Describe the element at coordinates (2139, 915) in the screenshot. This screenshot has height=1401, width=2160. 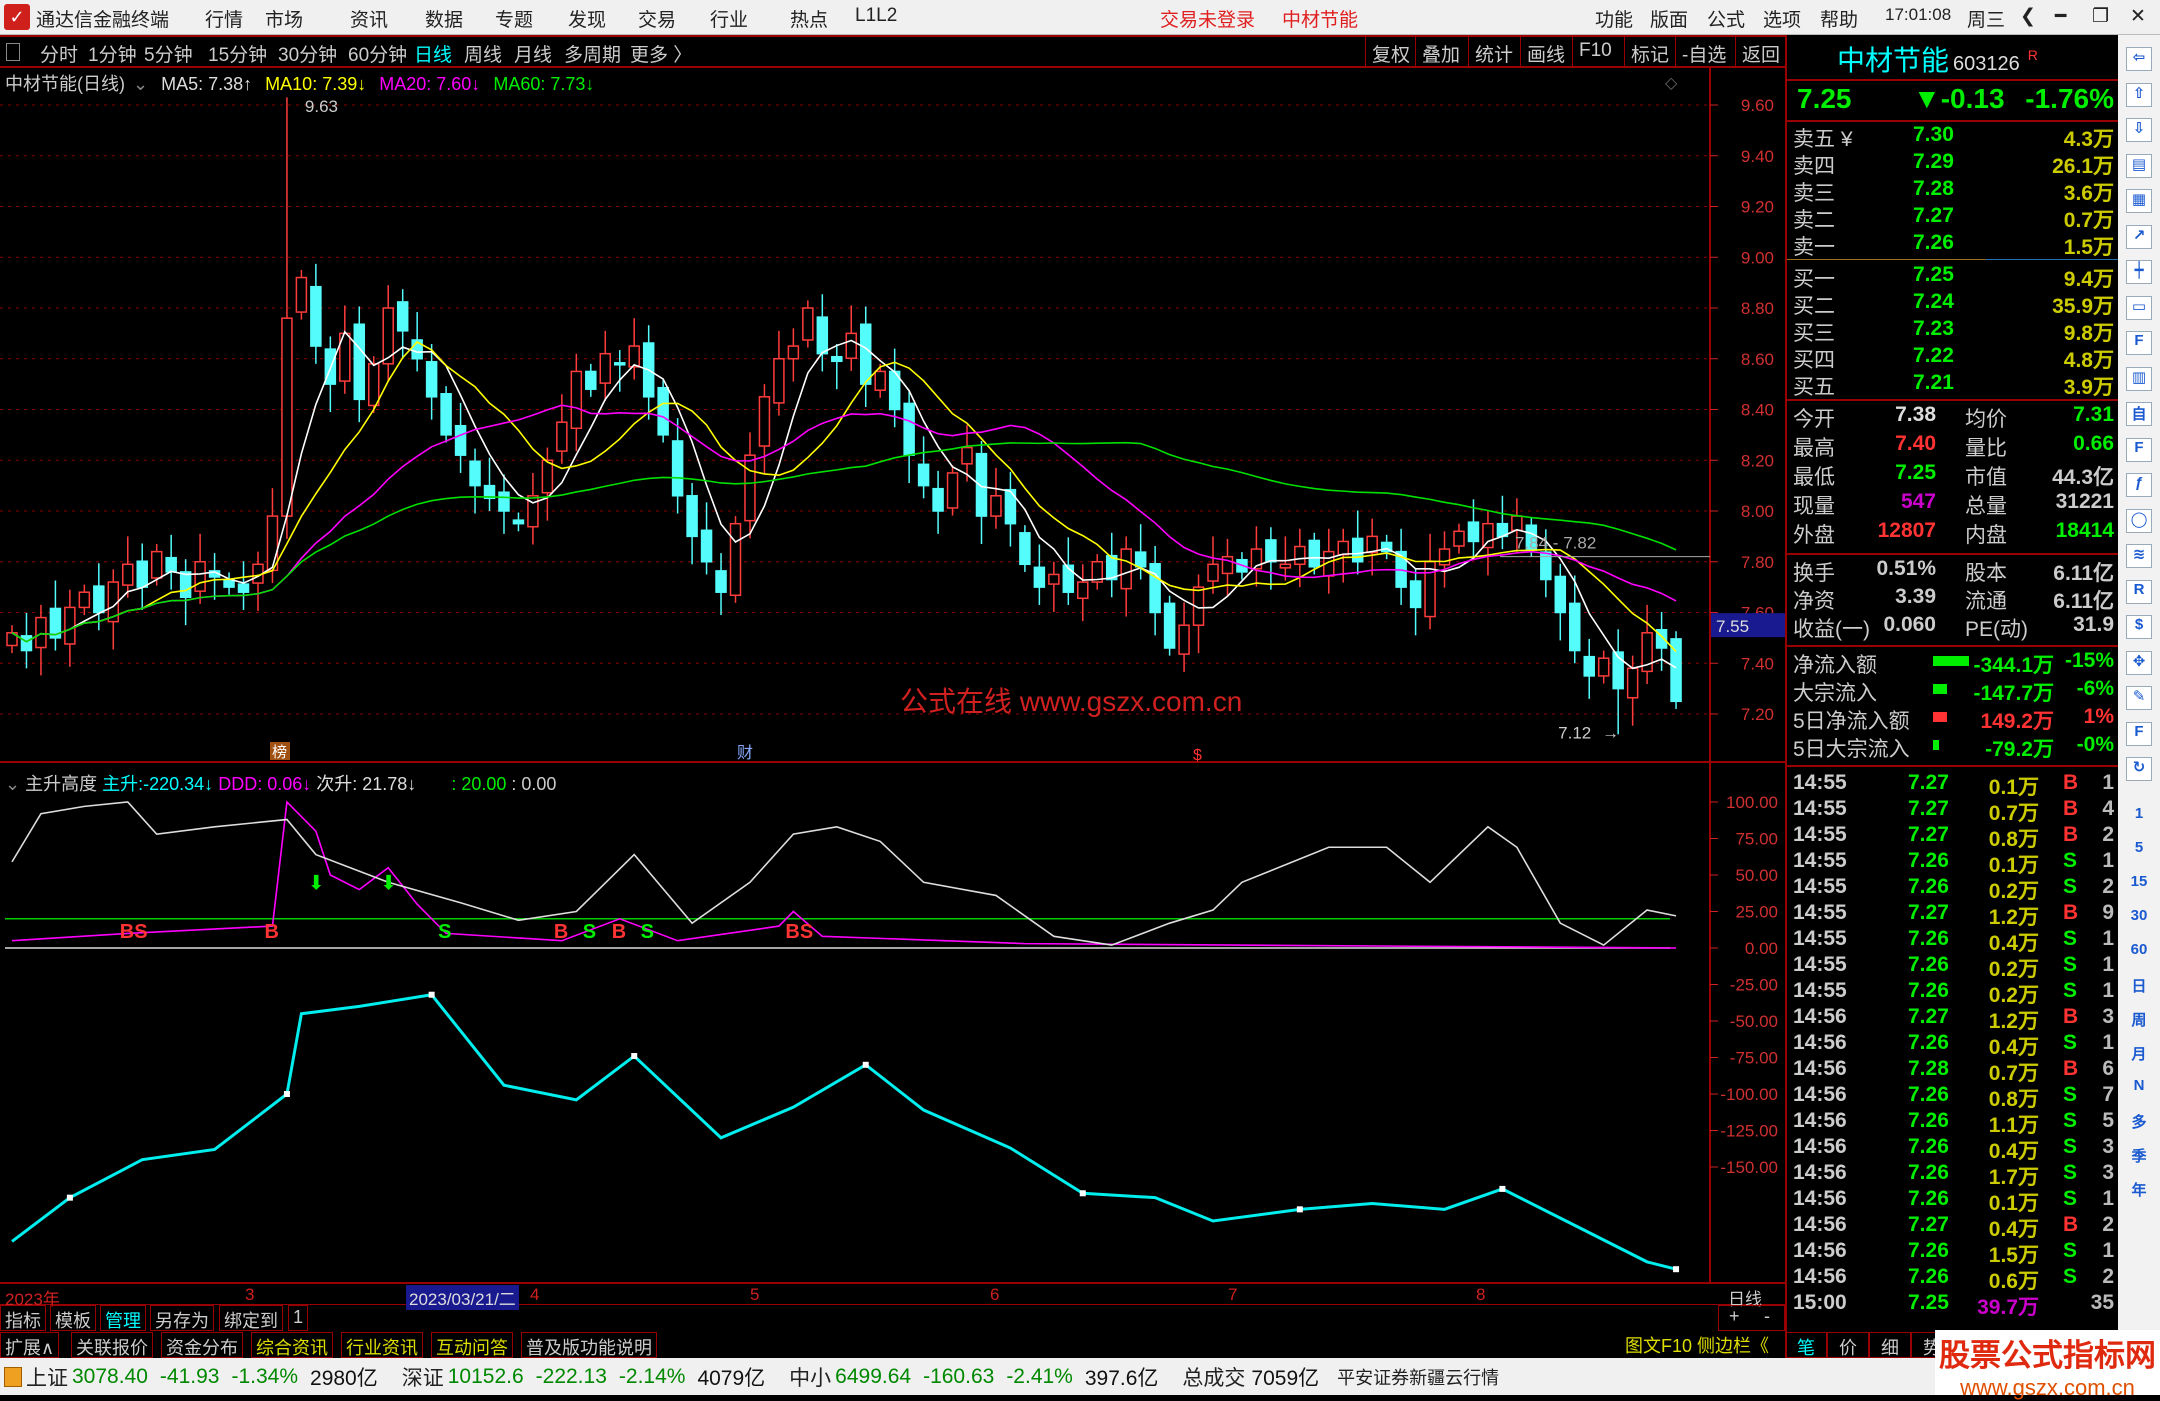
I see `sidebar-period-button: 30` at that location.